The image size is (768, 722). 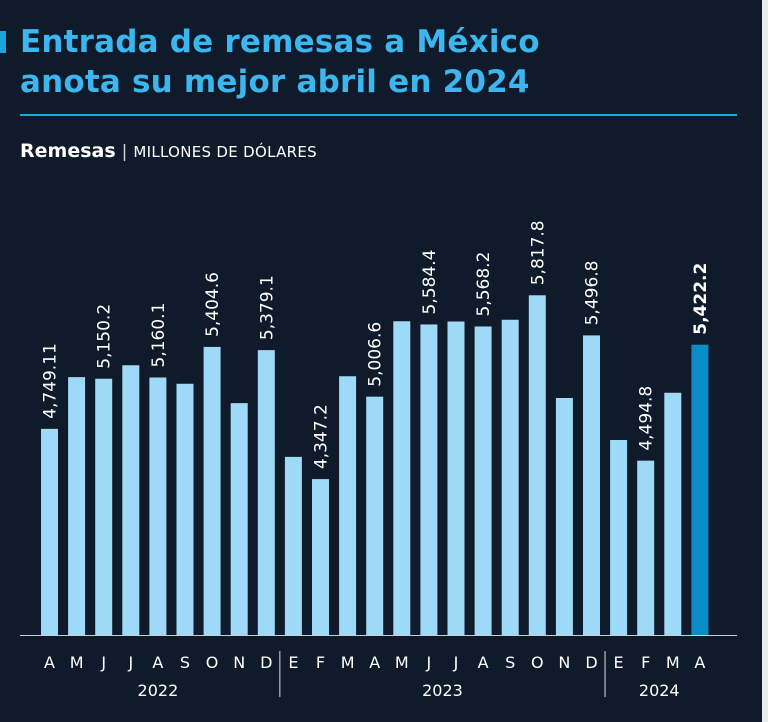 I want to click on x-tick-9: E, so click(x=293, y=662).